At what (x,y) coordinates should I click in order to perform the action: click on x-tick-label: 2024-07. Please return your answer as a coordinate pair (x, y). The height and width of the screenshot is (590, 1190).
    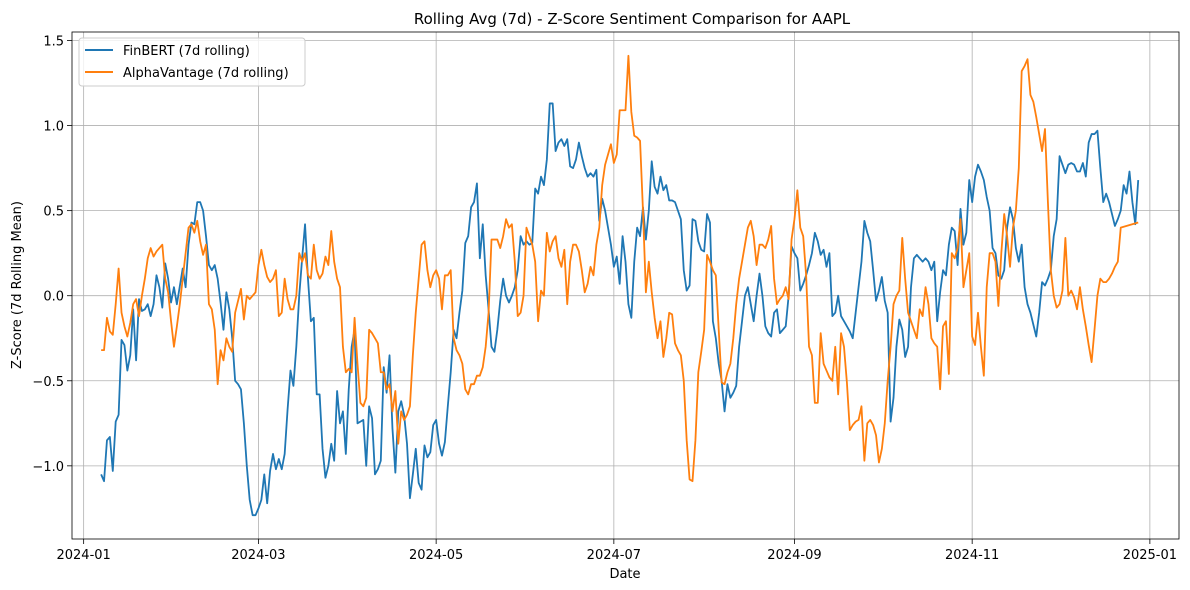
    Looking at the image, I should click on (614, 555).